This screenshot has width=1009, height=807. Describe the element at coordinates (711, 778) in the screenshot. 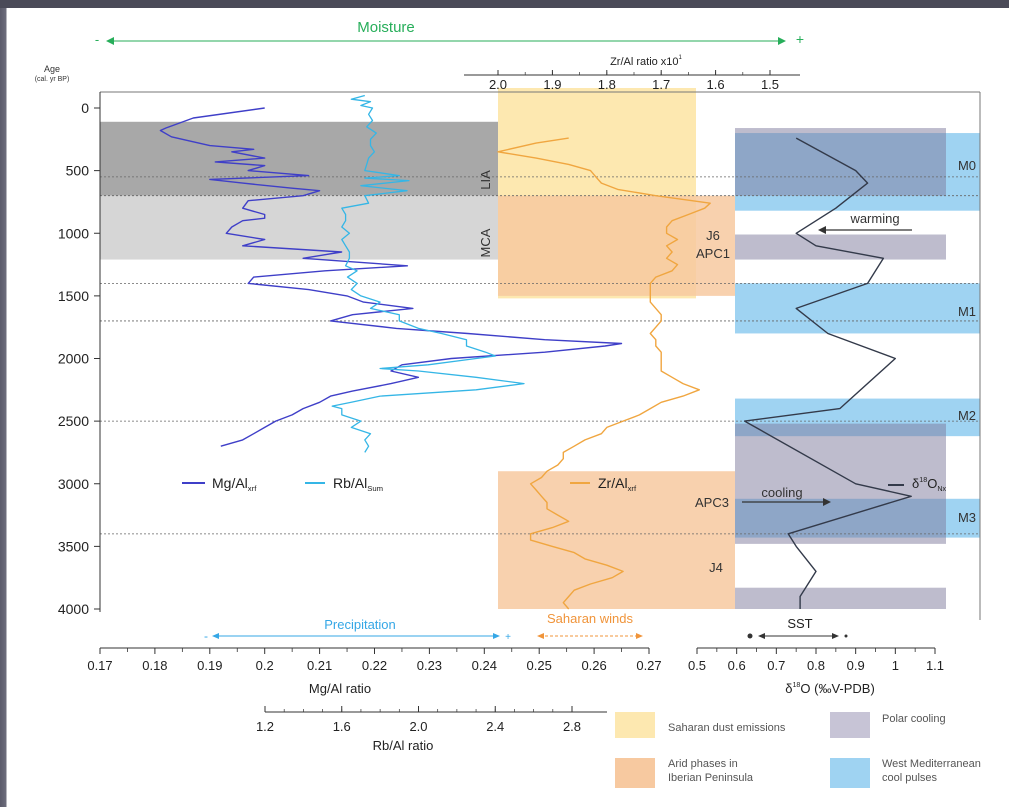

I see `legend-label-arid-line2: Iberian Peninsula` at that location.